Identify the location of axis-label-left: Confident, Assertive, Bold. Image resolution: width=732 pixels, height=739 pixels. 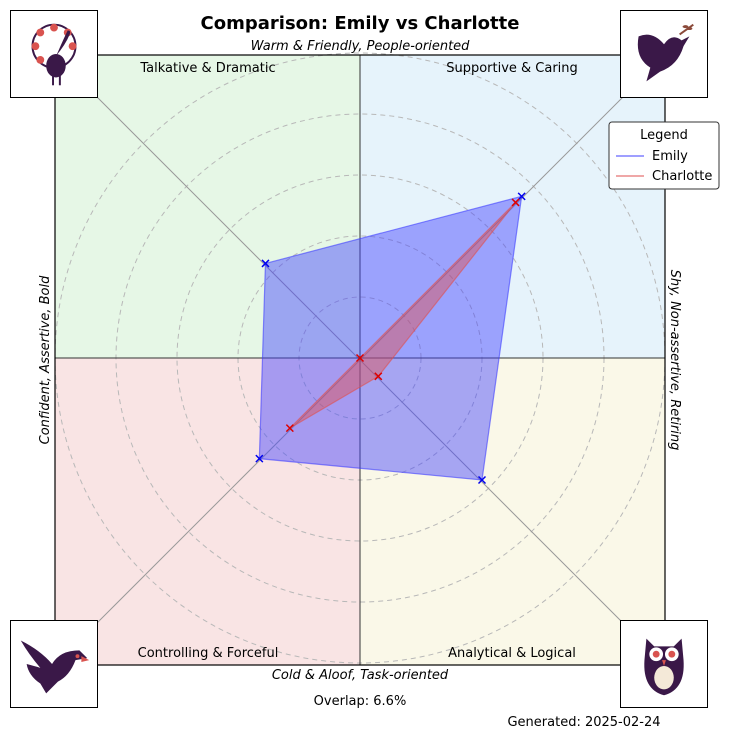
(45, 359).